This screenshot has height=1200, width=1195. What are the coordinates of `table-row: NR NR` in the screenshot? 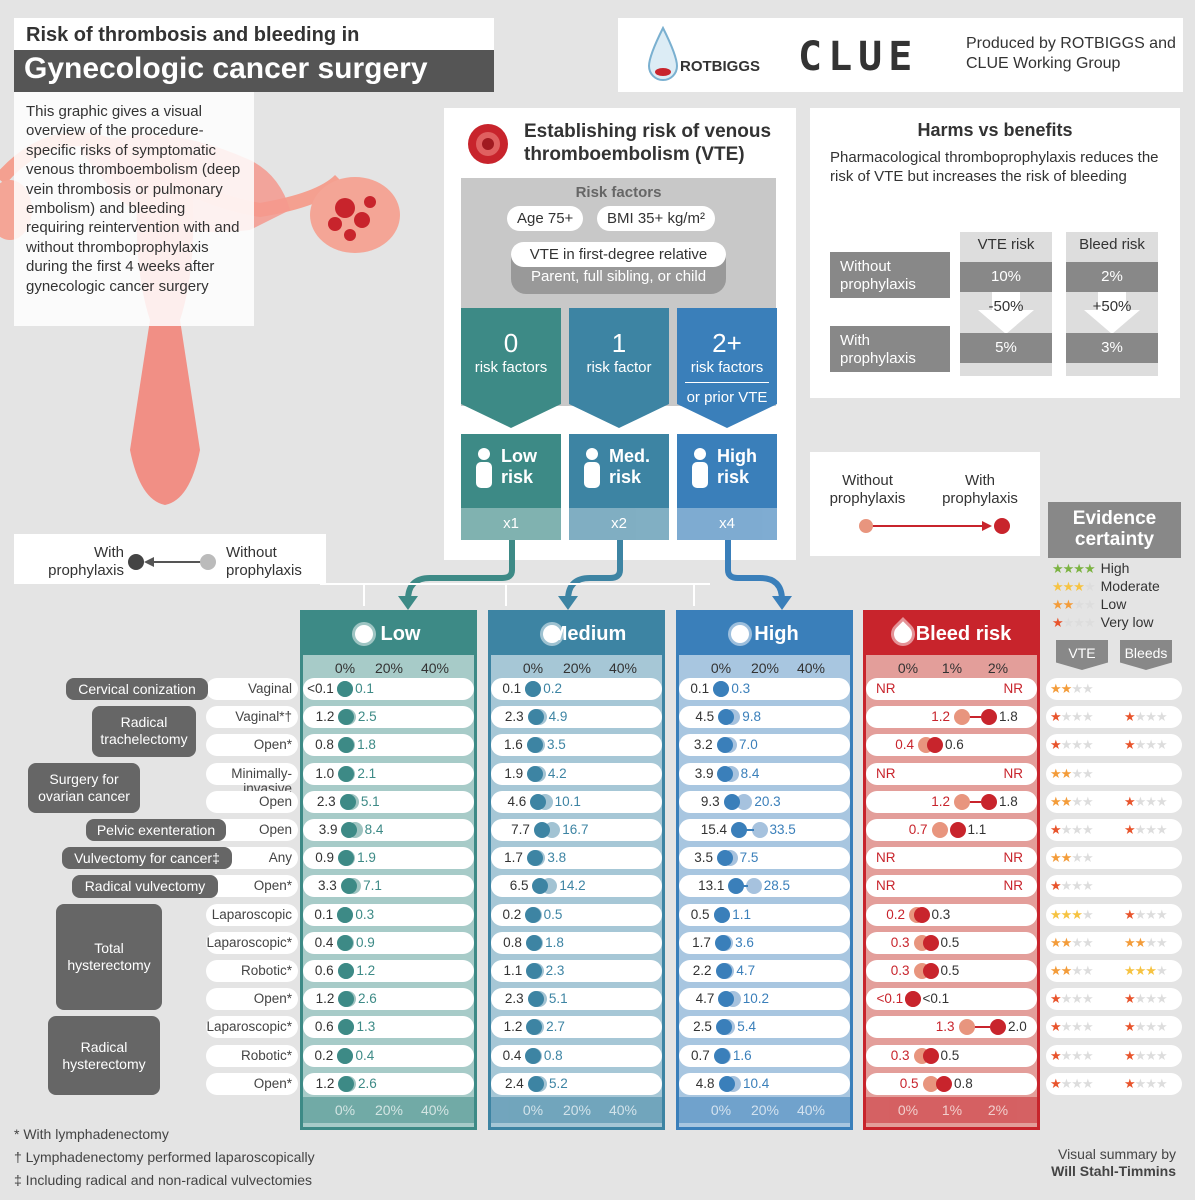 It's located at (951, 773).